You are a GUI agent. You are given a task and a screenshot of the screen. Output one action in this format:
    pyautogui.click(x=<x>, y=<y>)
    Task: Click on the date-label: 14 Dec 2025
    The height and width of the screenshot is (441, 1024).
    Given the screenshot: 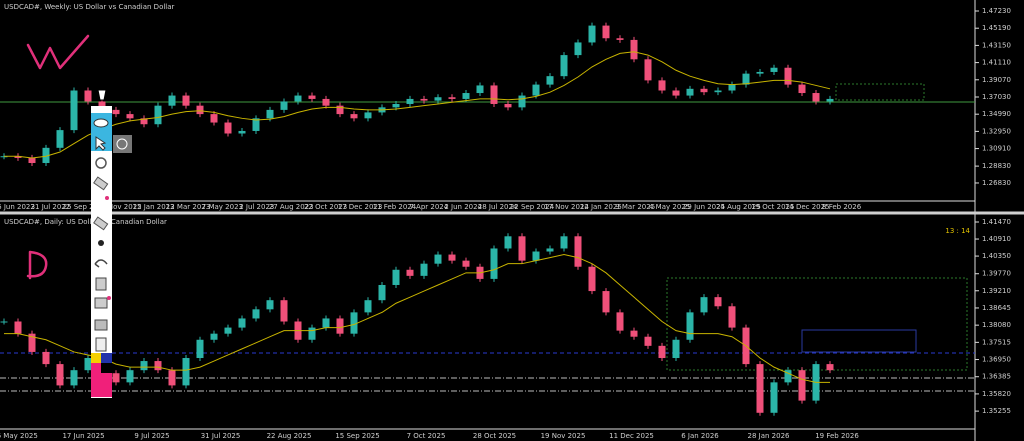 What is the action you would take?
    pyautogui.click(x=807, y=207)
    